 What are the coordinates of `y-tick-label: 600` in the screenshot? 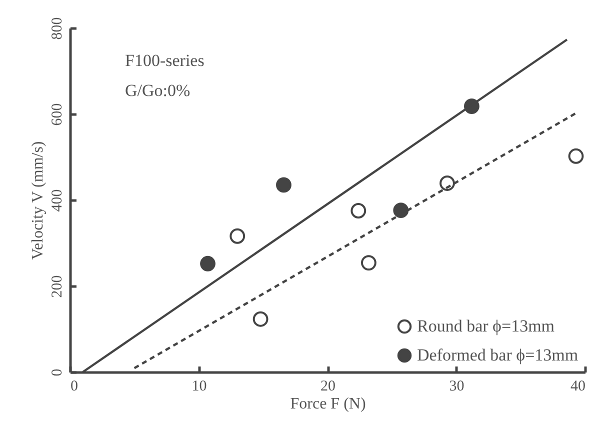 It's located at (58, 114).